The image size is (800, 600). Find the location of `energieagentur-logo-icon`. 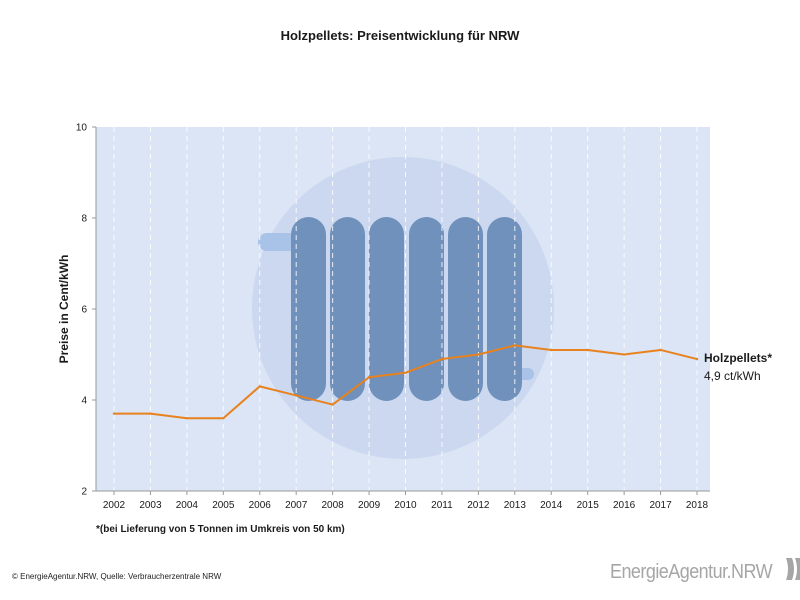

energieagentur-logo-icon is located at coordinates (793, 569).